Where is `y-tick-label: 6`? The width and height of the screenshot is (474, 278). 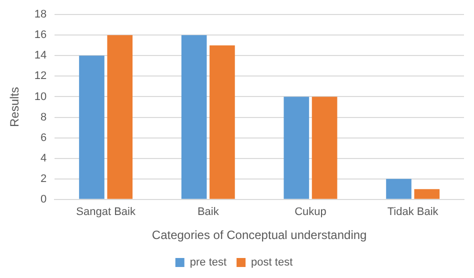 y-tick-label: 6 is located at coordinates (43, 138).